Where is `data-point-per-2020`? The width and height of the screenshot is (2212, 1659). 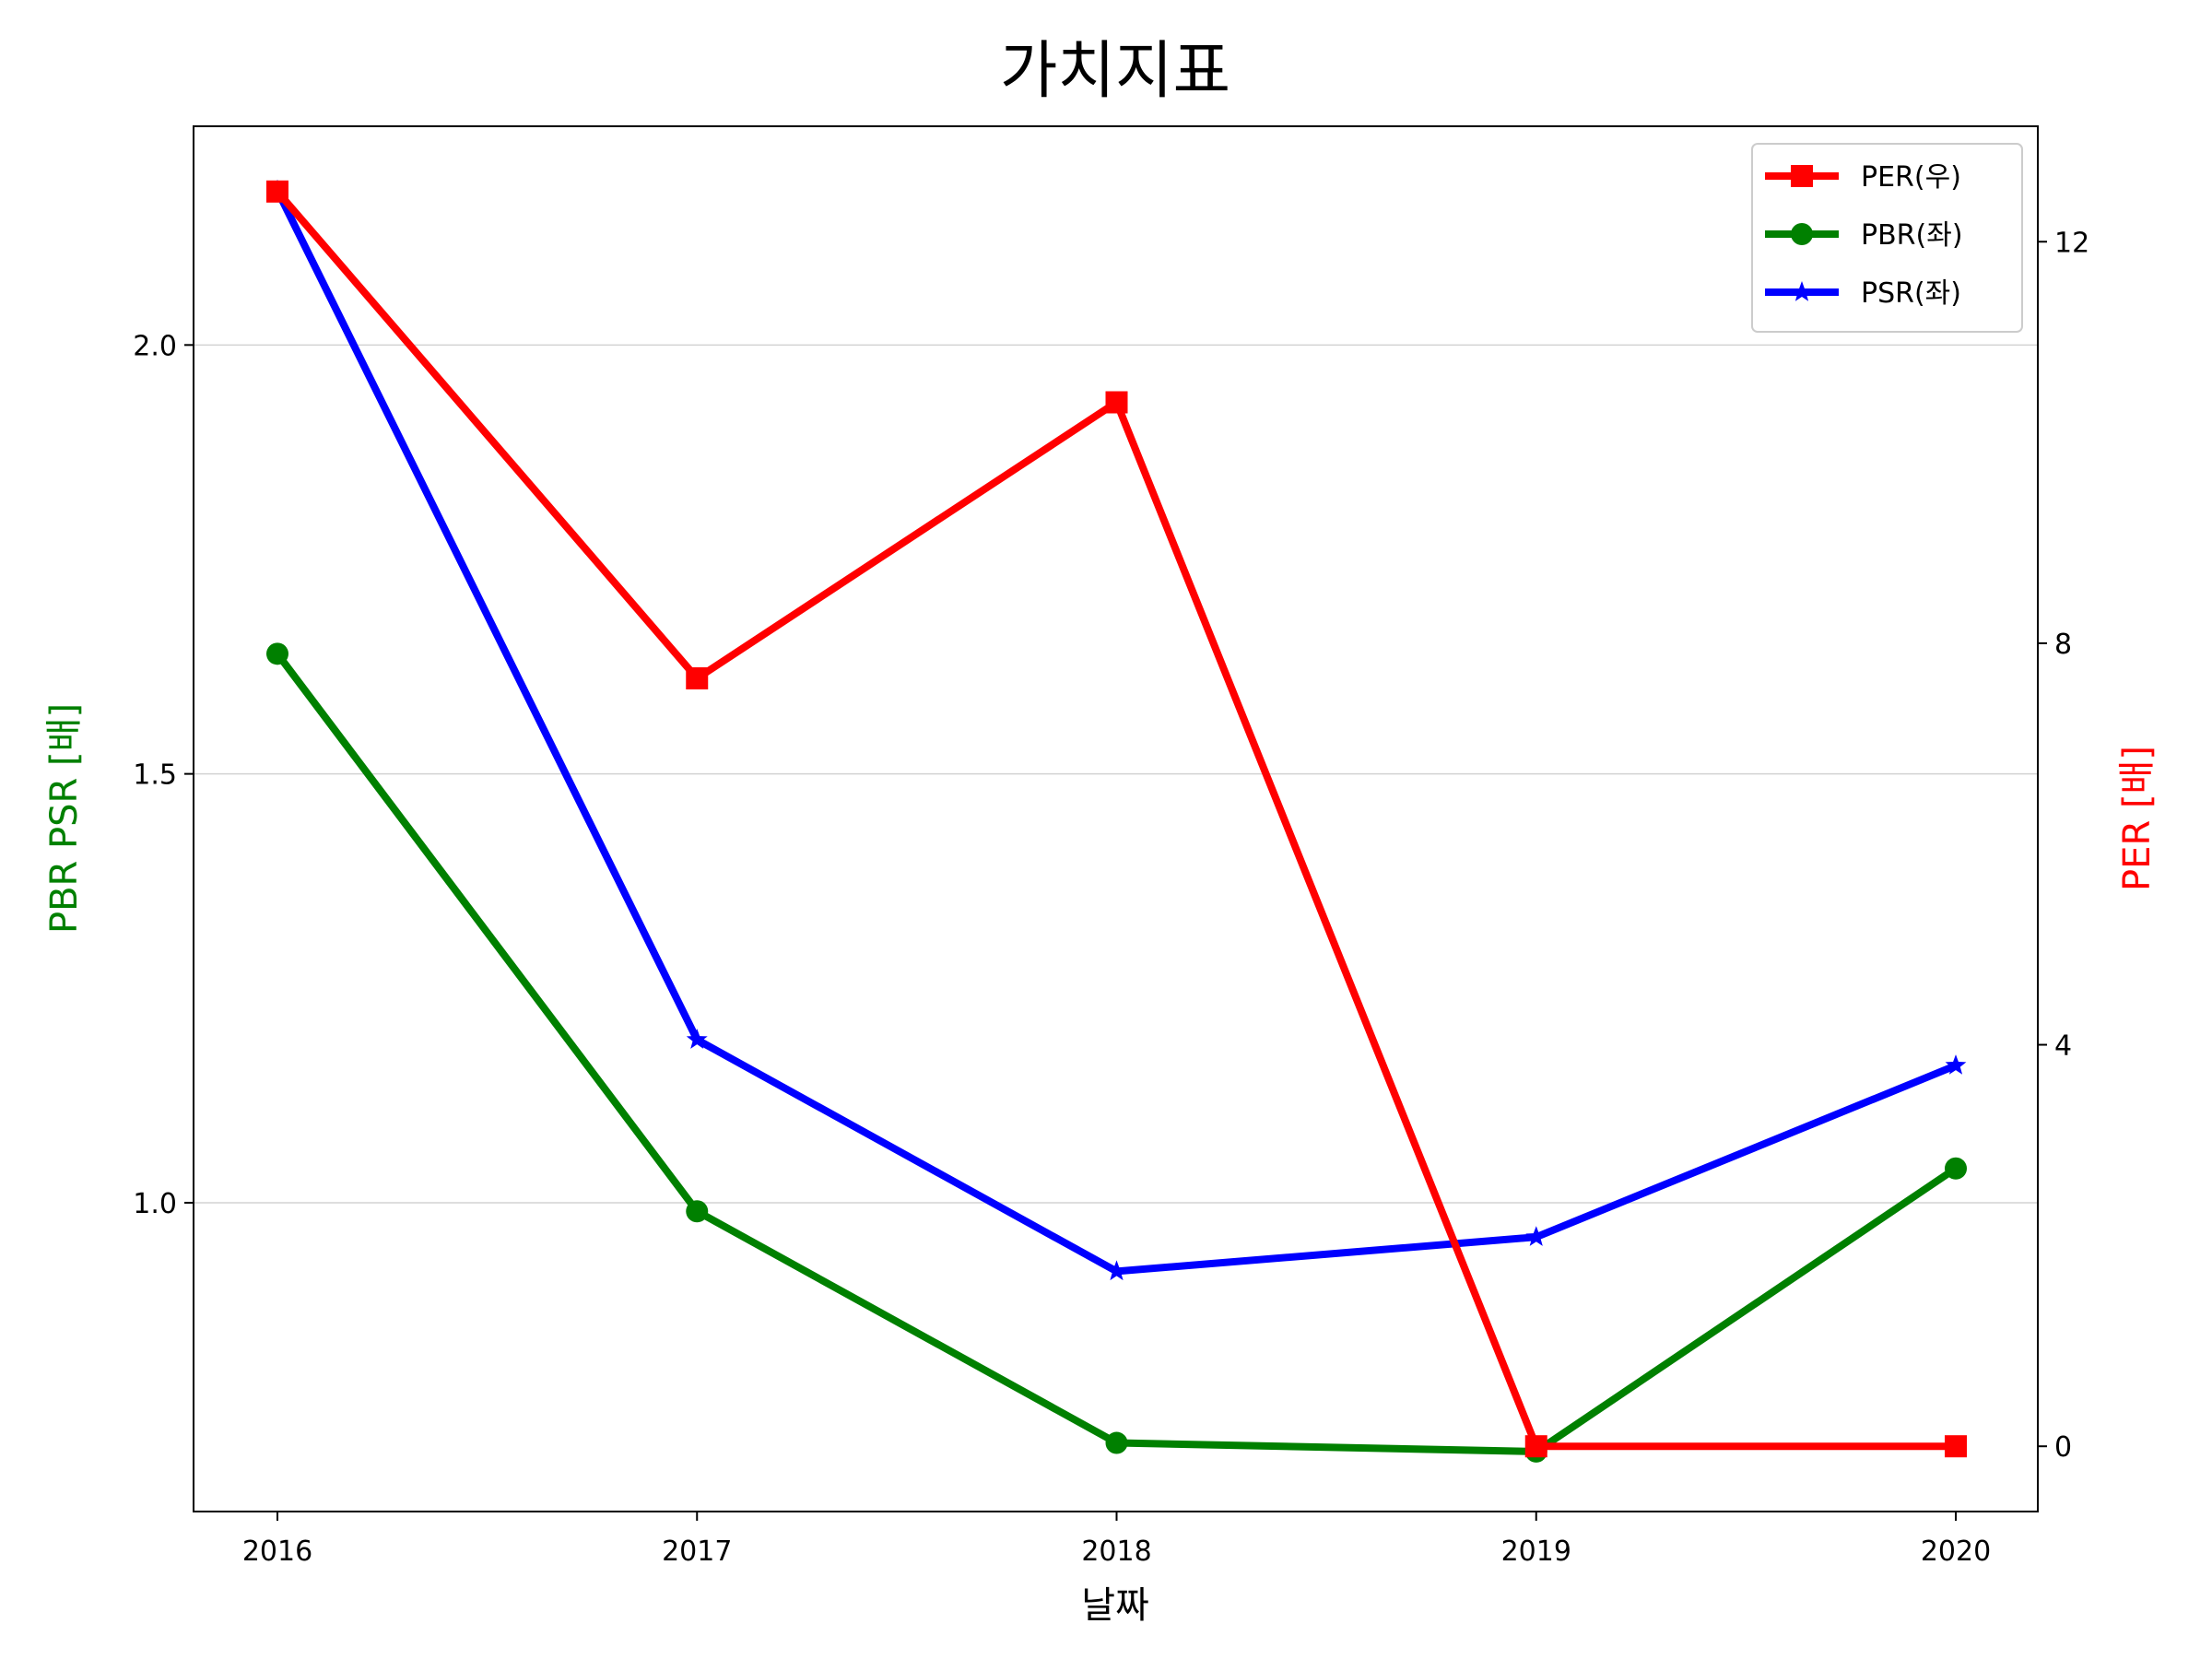 data-point-per-2020 is located at coordinates (1956, 1446).